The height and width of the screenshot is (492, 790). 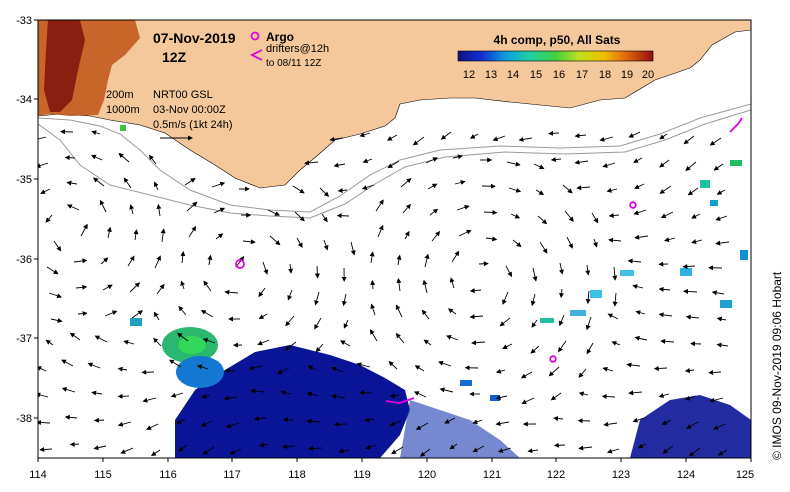 What do you see at coordinates (120, 95) in the screenshot?
I see `isobath-200-label: 200m` at bounding box center [120, 95].